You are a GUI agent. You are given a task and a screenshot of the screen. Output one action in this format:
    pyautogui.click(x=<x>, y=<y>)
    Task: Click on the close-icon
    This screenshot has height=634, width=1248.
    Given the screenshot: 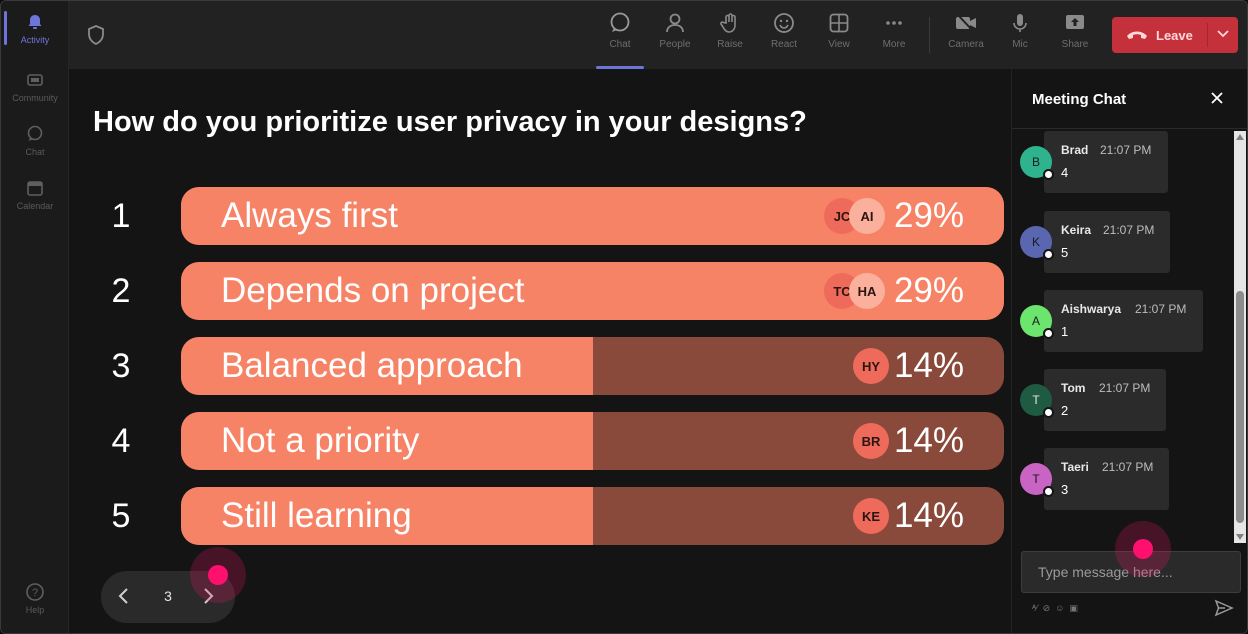 What is the action you would take?
    pyautogui.click(x=1217, y=100)
    